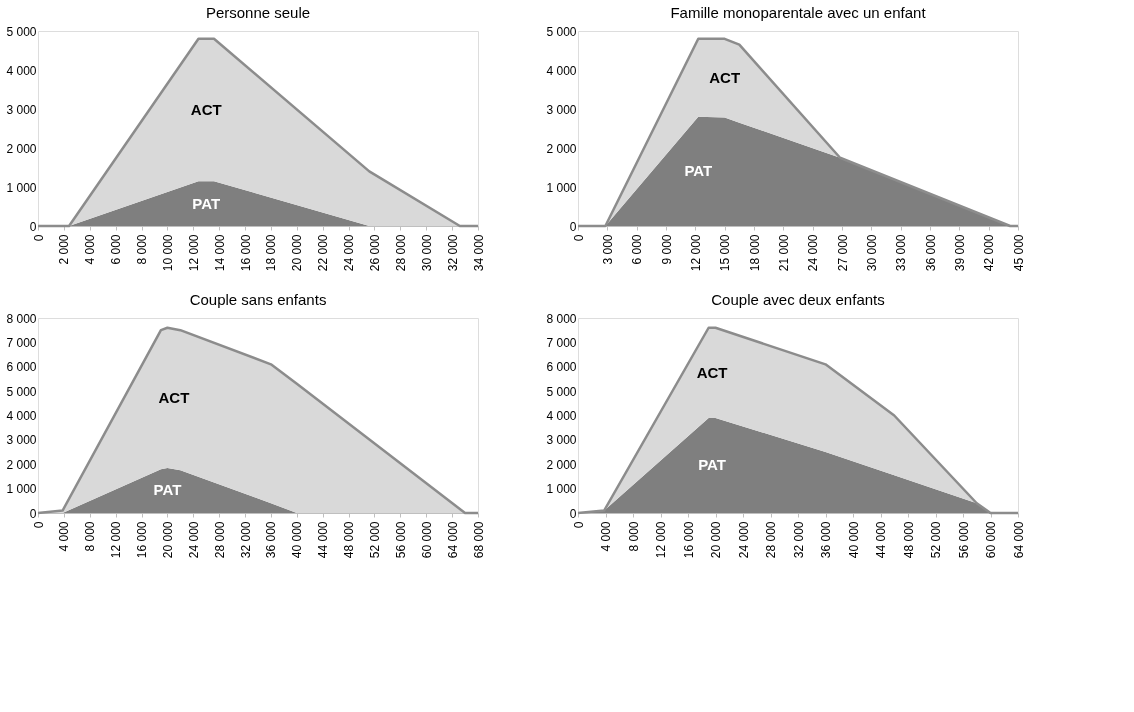 Image resolution: width=1134 pixels, height=712 pixels. I want to click on x-tick-label: 34 000, so click(478, 253).